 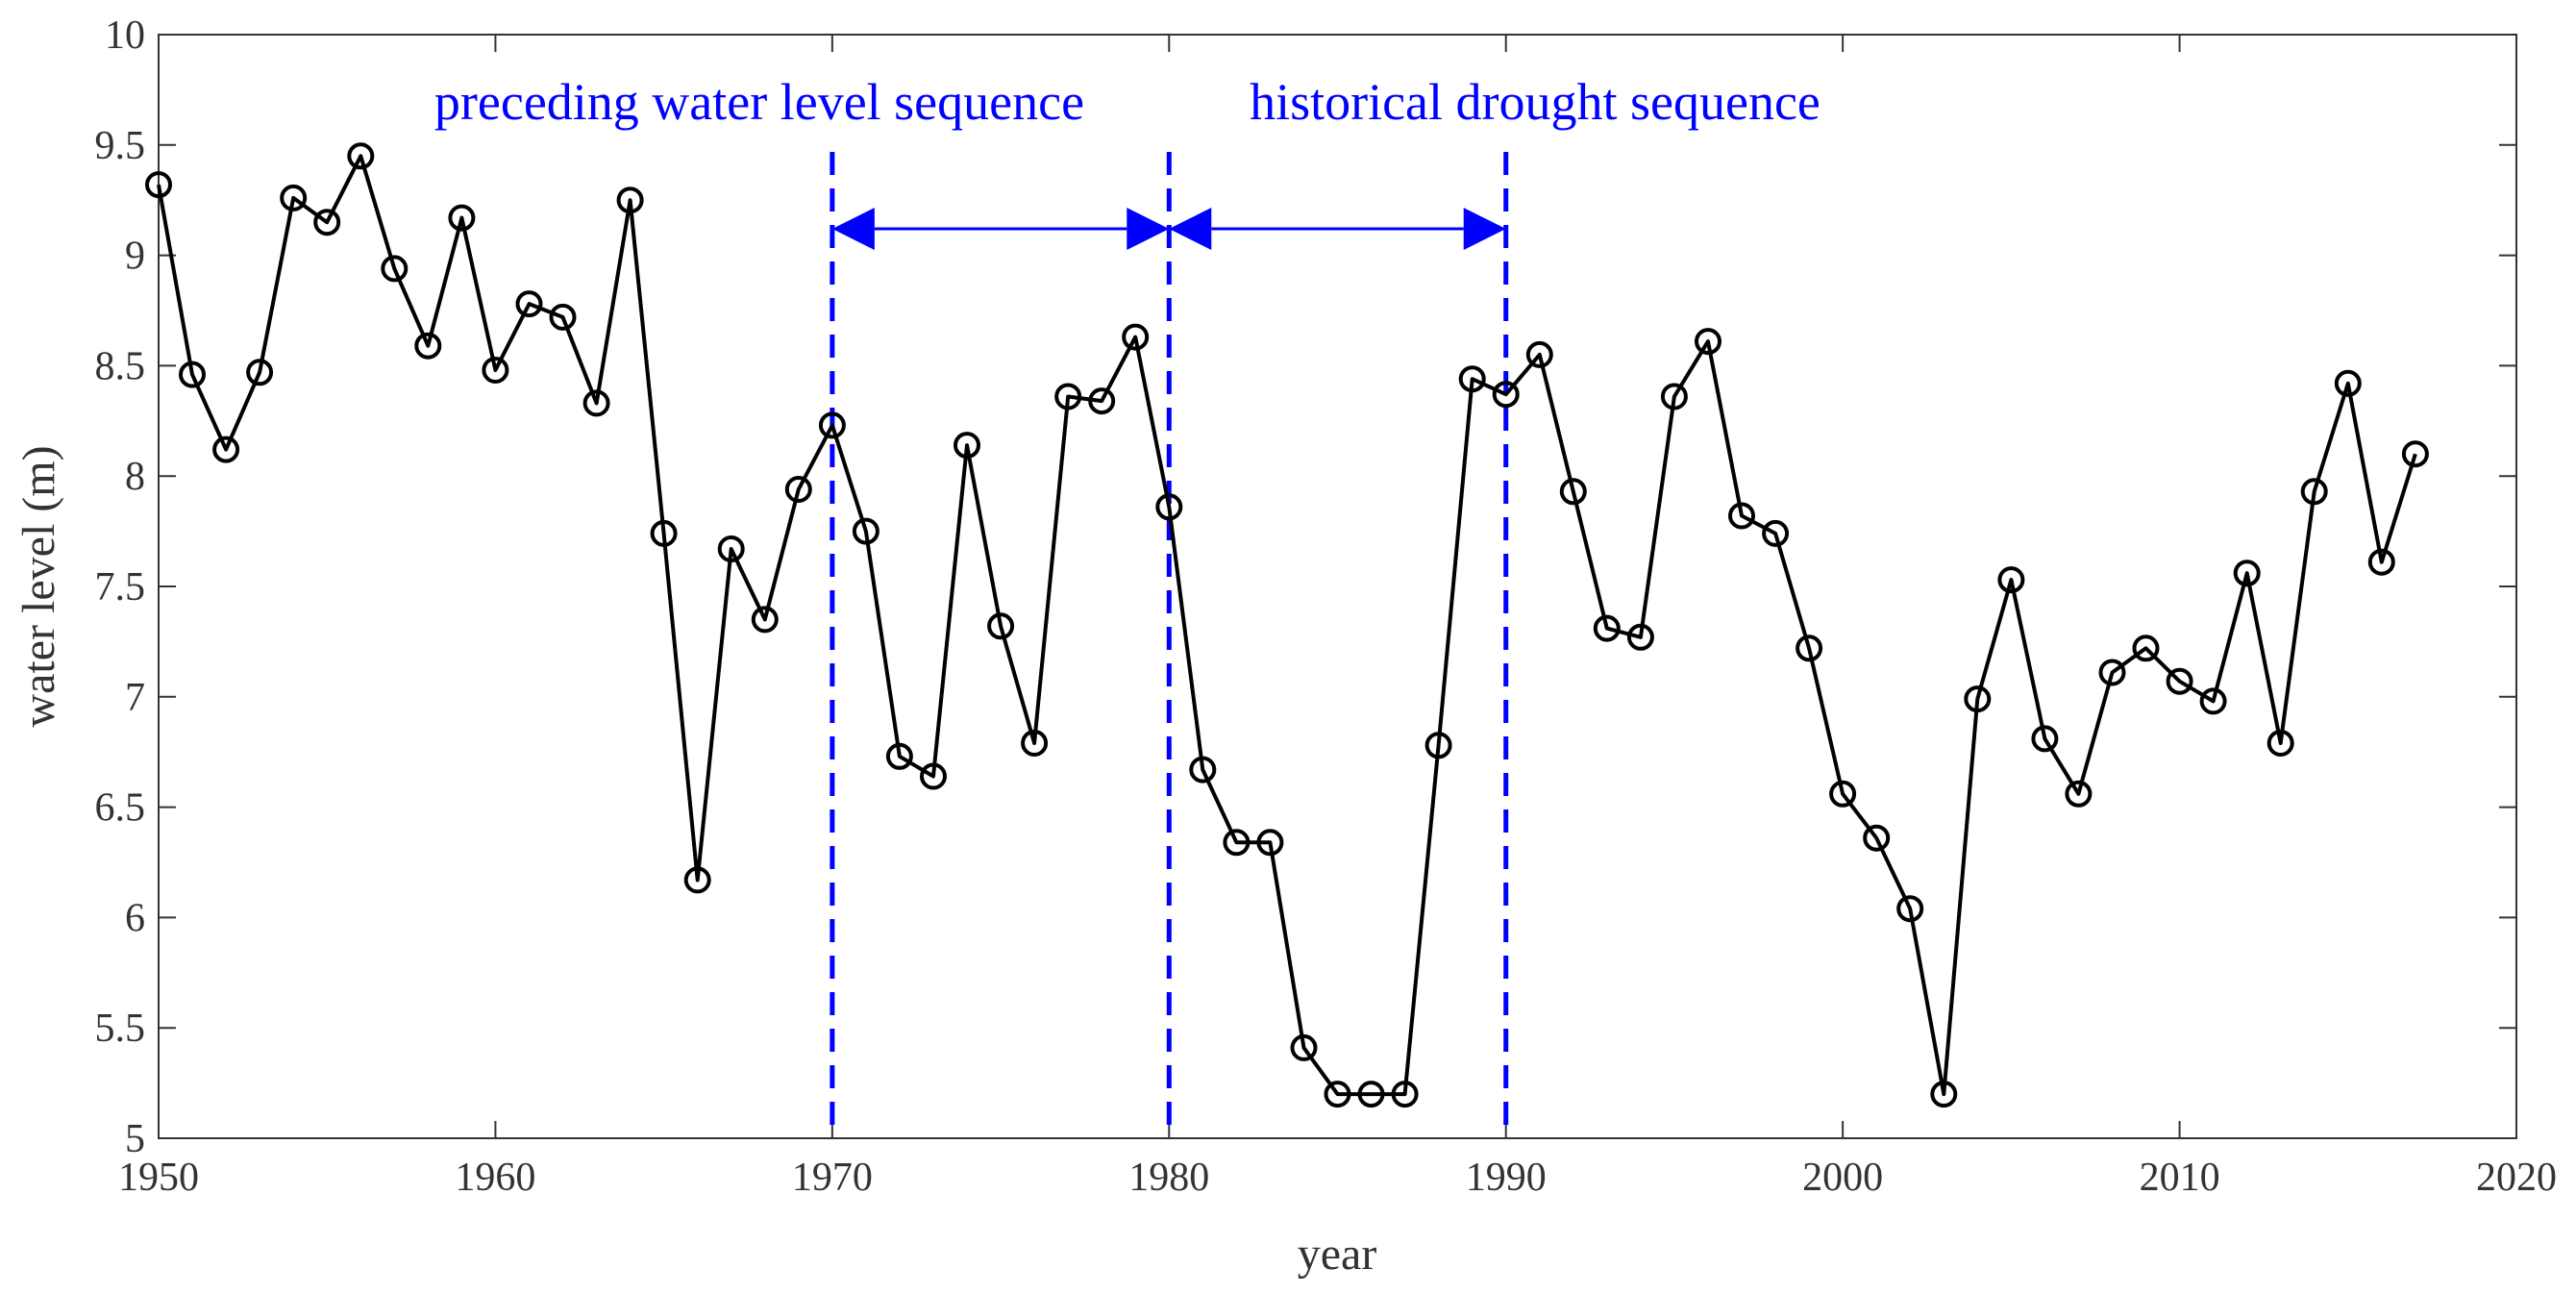 I want to click on y-tick-label: 8, so click(x=135, y=477).